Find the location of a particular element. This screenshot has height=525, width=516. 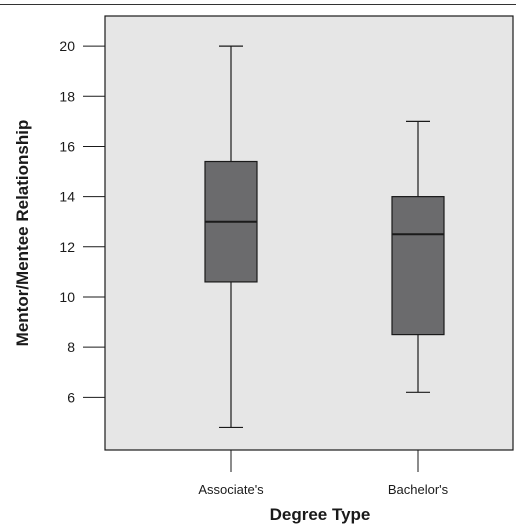

x-tick-label: Bachelor's is located at coordinates (418, 489).